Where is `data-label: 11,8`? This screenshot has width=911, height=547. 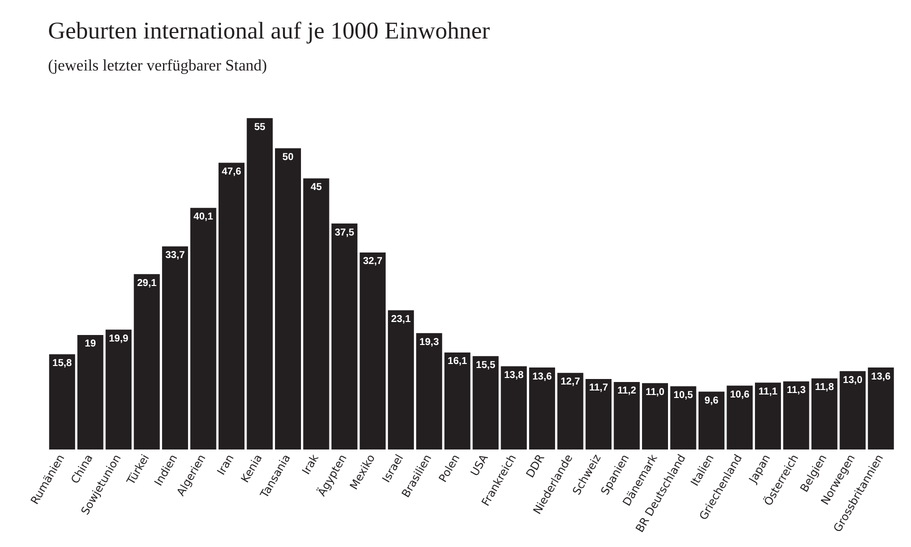
data-label: 11,8 is located at coordinates (824, 388).